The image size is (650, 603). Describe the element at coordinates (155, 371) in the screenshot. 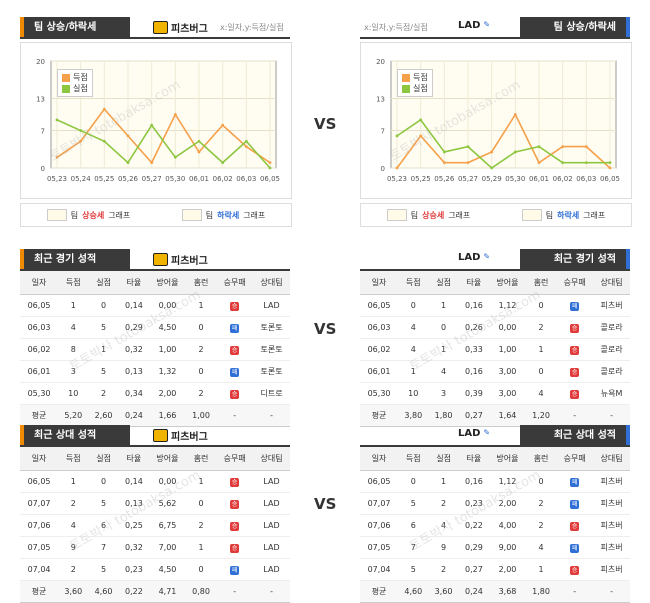

I see `table-row: 06,01 3 5 0,13 1,32 0 패 토론토` at that location.